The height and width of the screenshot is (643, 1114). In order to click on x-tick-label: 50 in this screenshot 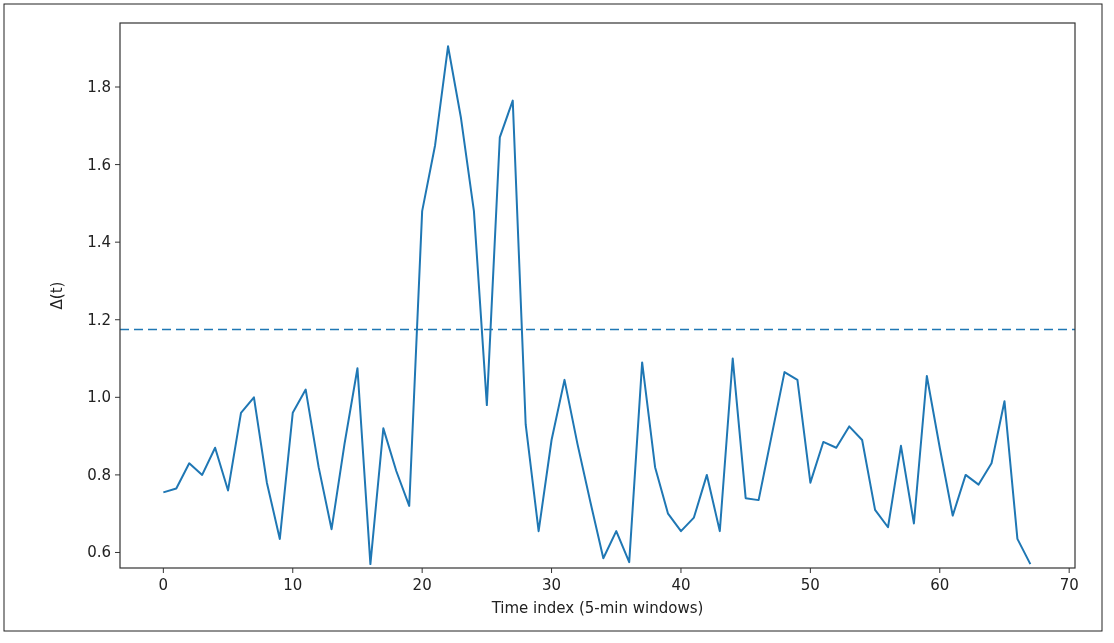, I will do `click(810, 585)`.